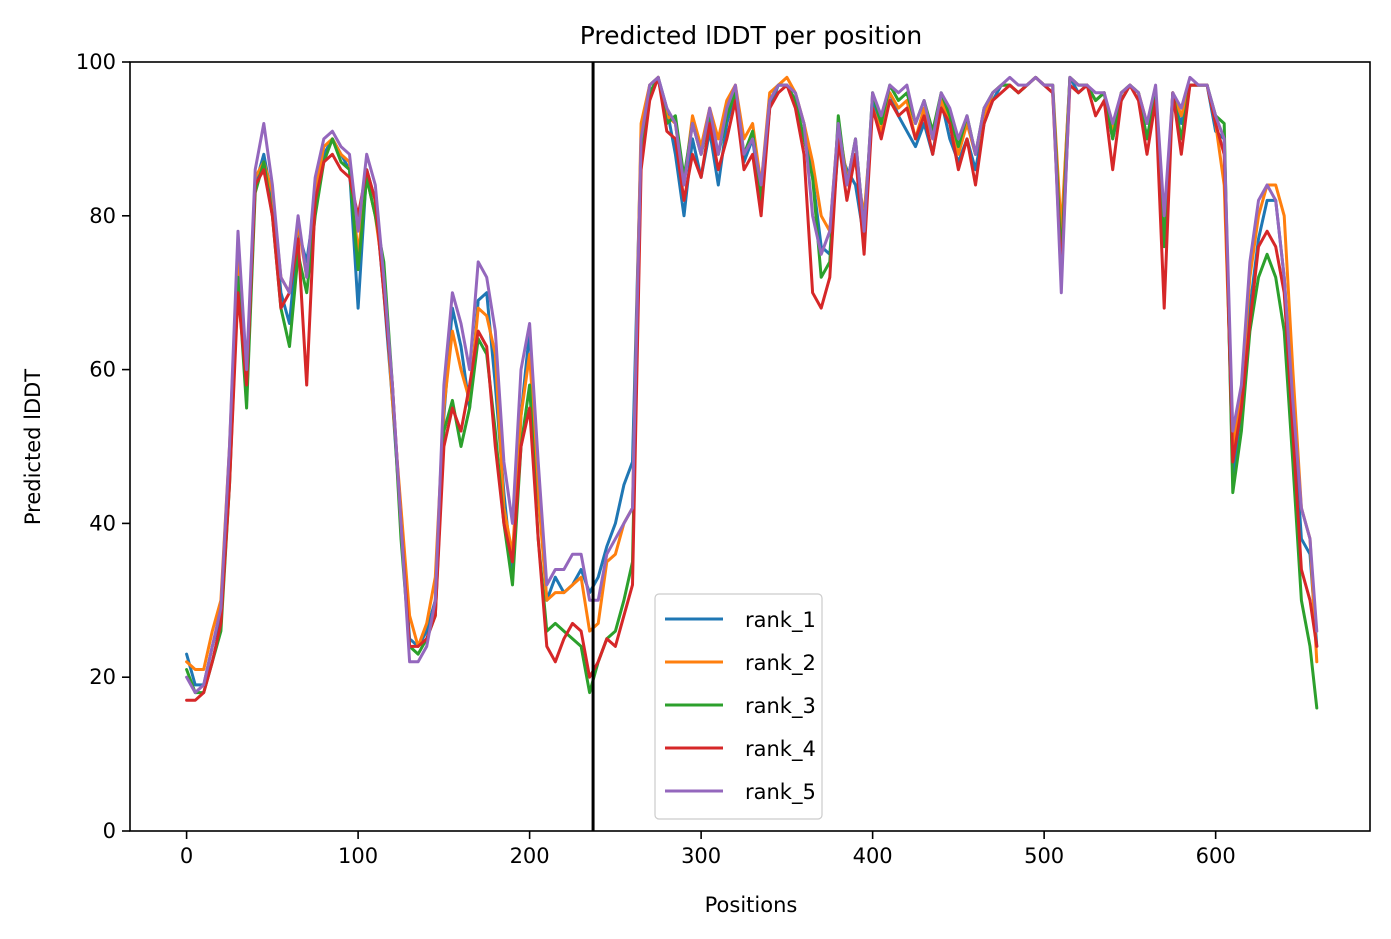 The width and height of the screenshot is (1391, 939). What do you see at coordinates (186, 856) in the screenshot?
I see `x-tick-label: 0` at bounding box center [186, 856].